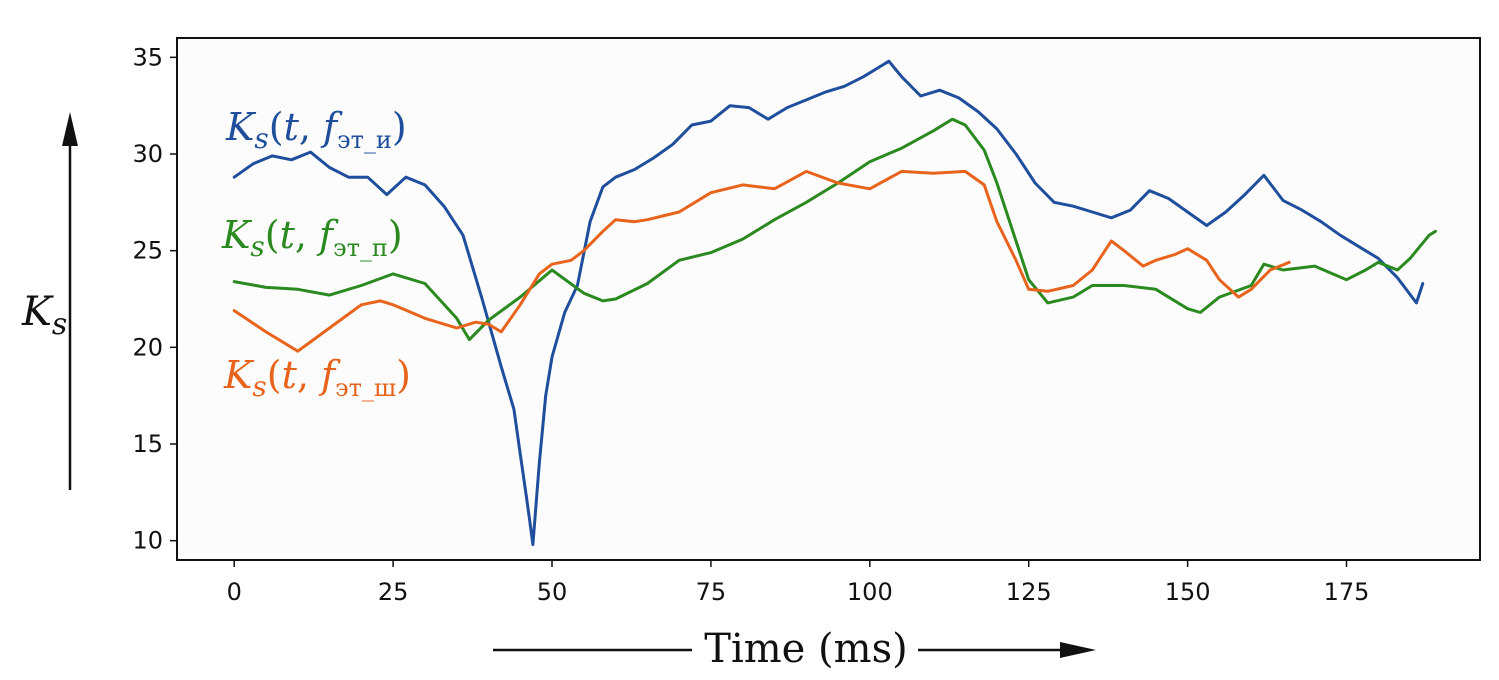  What do you see at coordinates (393, 592) in the screenshot?
I see `x-tick-label: 25` at bounding box center [393, 592].